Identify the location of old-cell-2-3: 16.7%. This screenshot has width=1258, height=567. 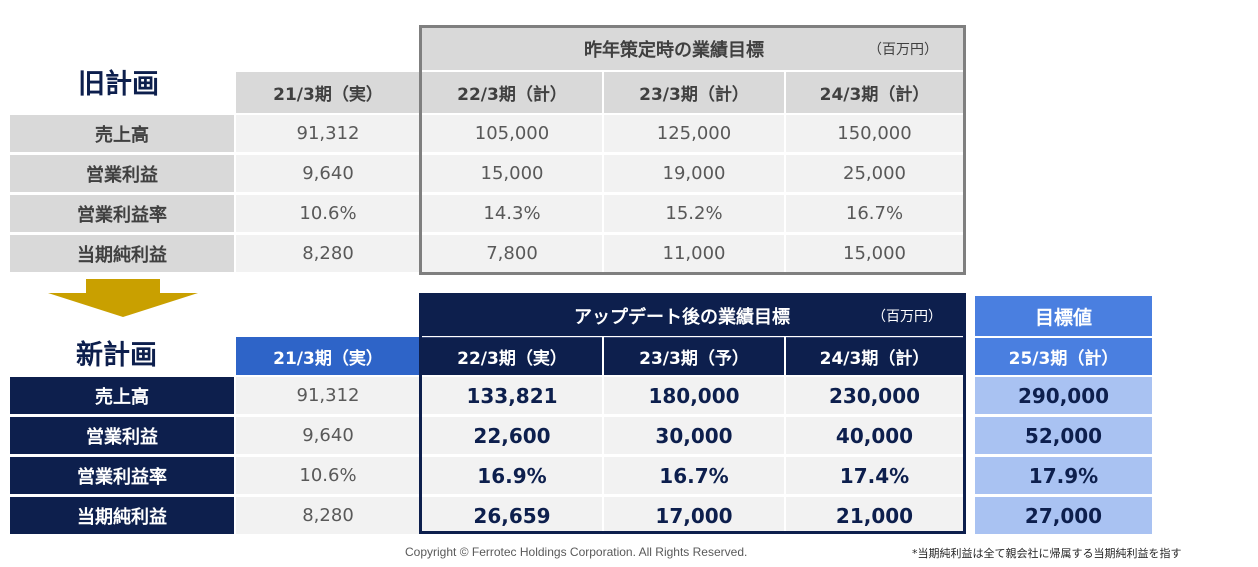
(874, 213).